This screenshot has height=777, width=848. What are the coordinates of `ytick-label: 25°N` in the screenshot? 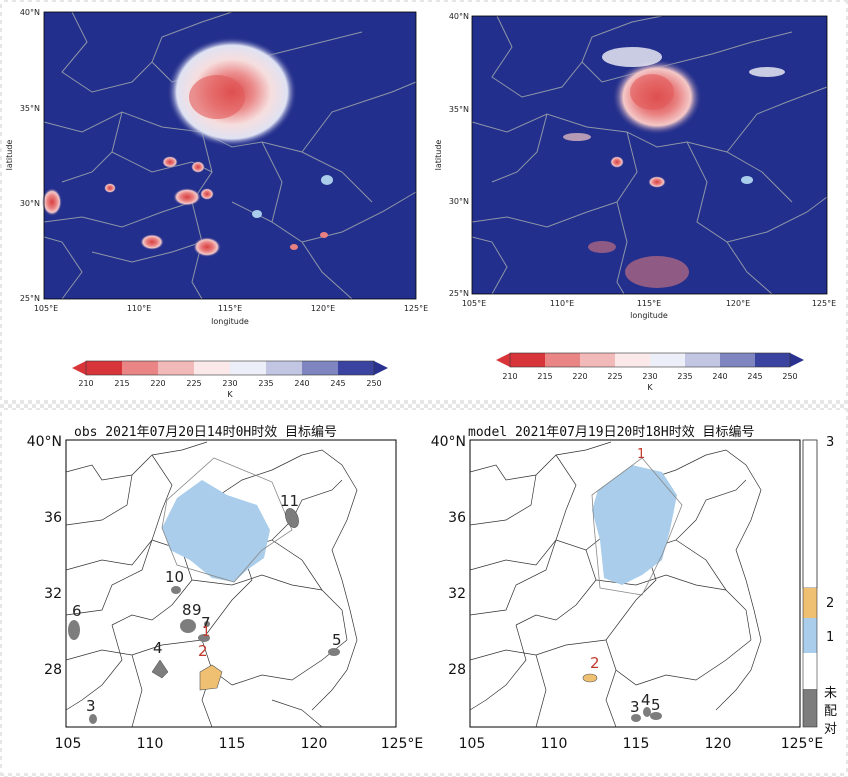 It's located at (30, 298).